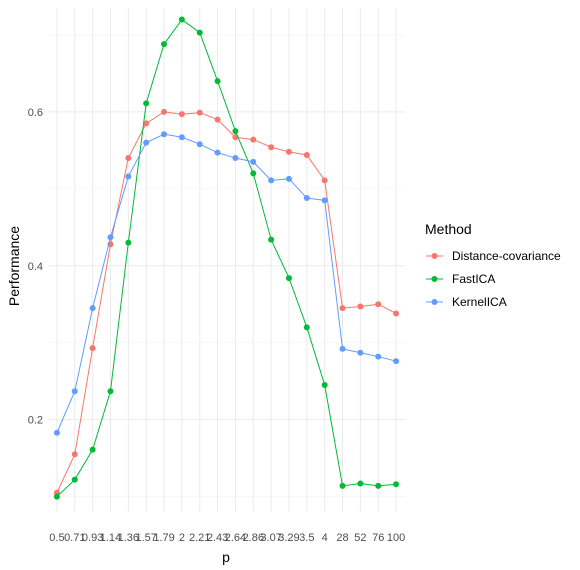 The image size is (580, 570). Describe the element at coordinates (56, 538) in the screenshot. I see `x-tick-label: 0.5` at that location.